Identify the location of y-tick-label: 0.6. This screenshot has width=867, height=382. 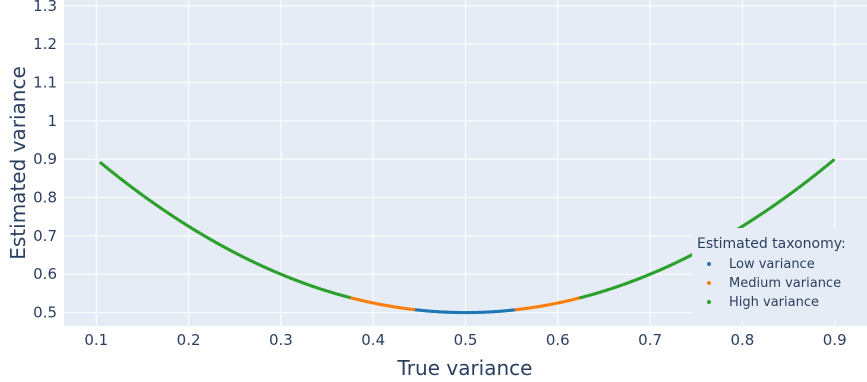
(45, 274).